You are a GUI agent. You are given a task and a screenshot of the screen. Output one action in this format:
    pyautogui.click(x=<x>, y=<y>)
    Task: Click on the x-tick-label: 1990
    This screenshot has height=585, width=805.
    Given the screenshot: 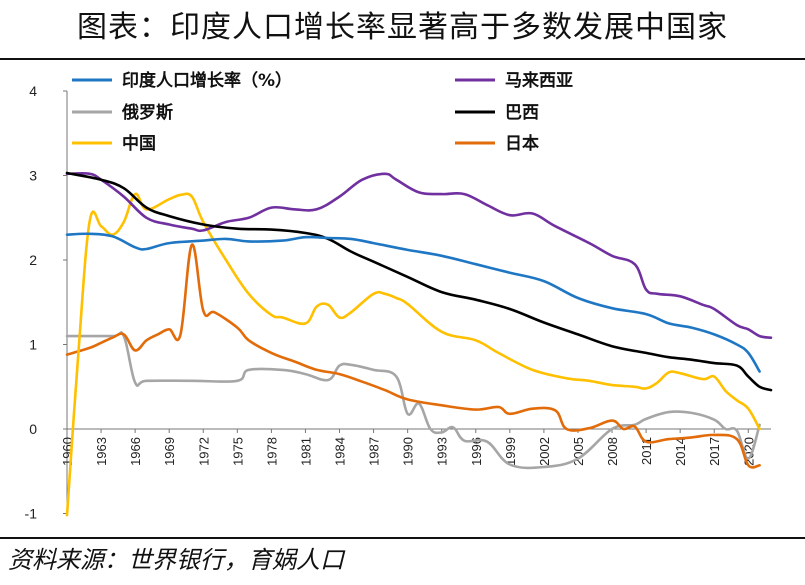 What is the action you would take?
    pyautogui.click(x=408, y=451)
    